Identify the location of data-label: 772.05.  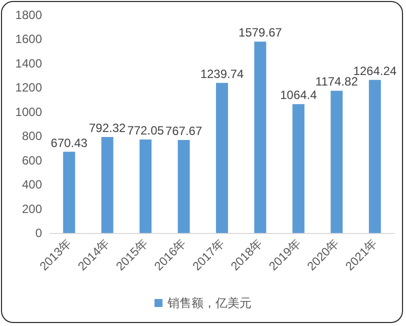
(145, 130).